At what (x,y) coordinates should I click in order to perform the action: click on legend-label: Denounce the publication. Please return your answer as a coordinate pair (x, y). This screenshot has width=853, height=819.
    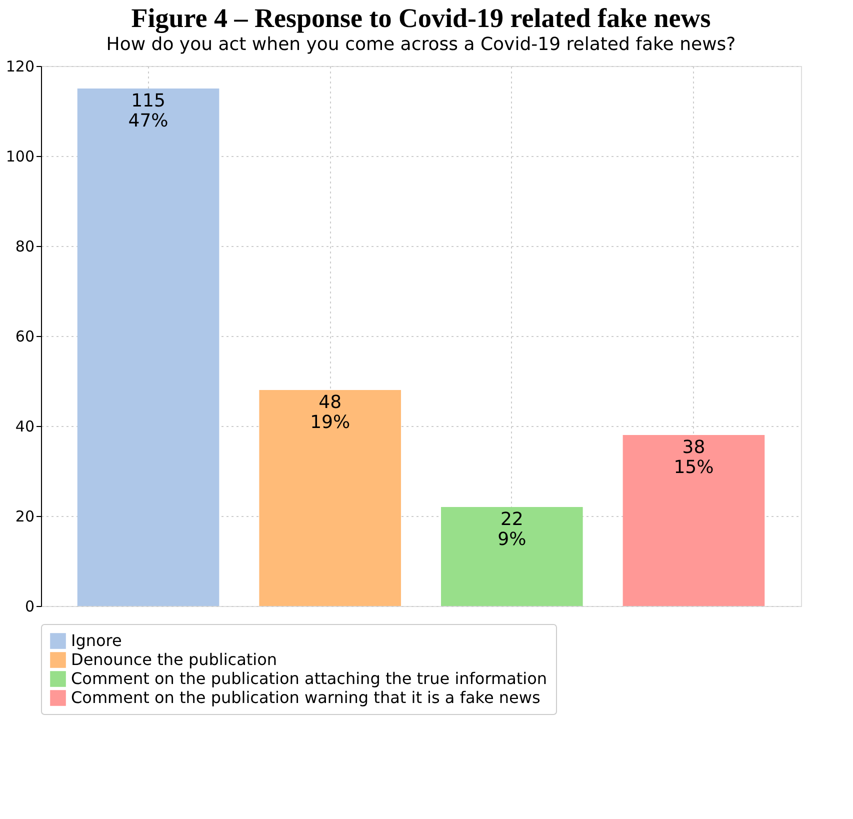
    Looking at the image, I should click on (174, 659).